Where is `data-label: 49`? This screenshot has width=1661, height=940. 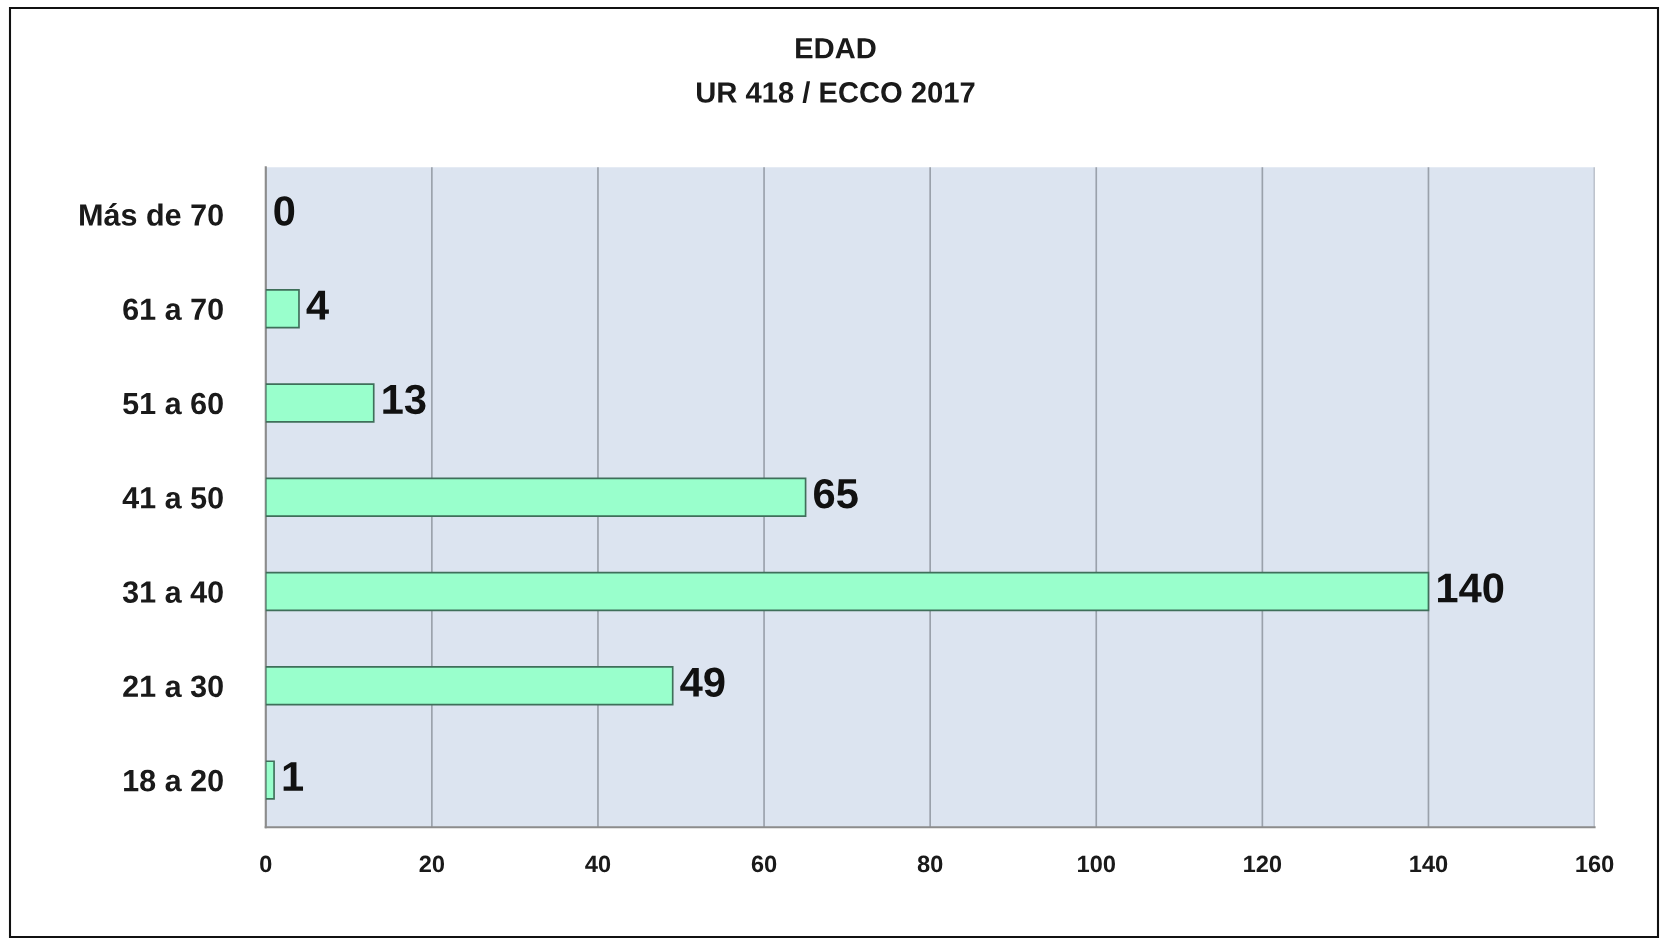 data-label: 49 is located at coordinates (702, 682).